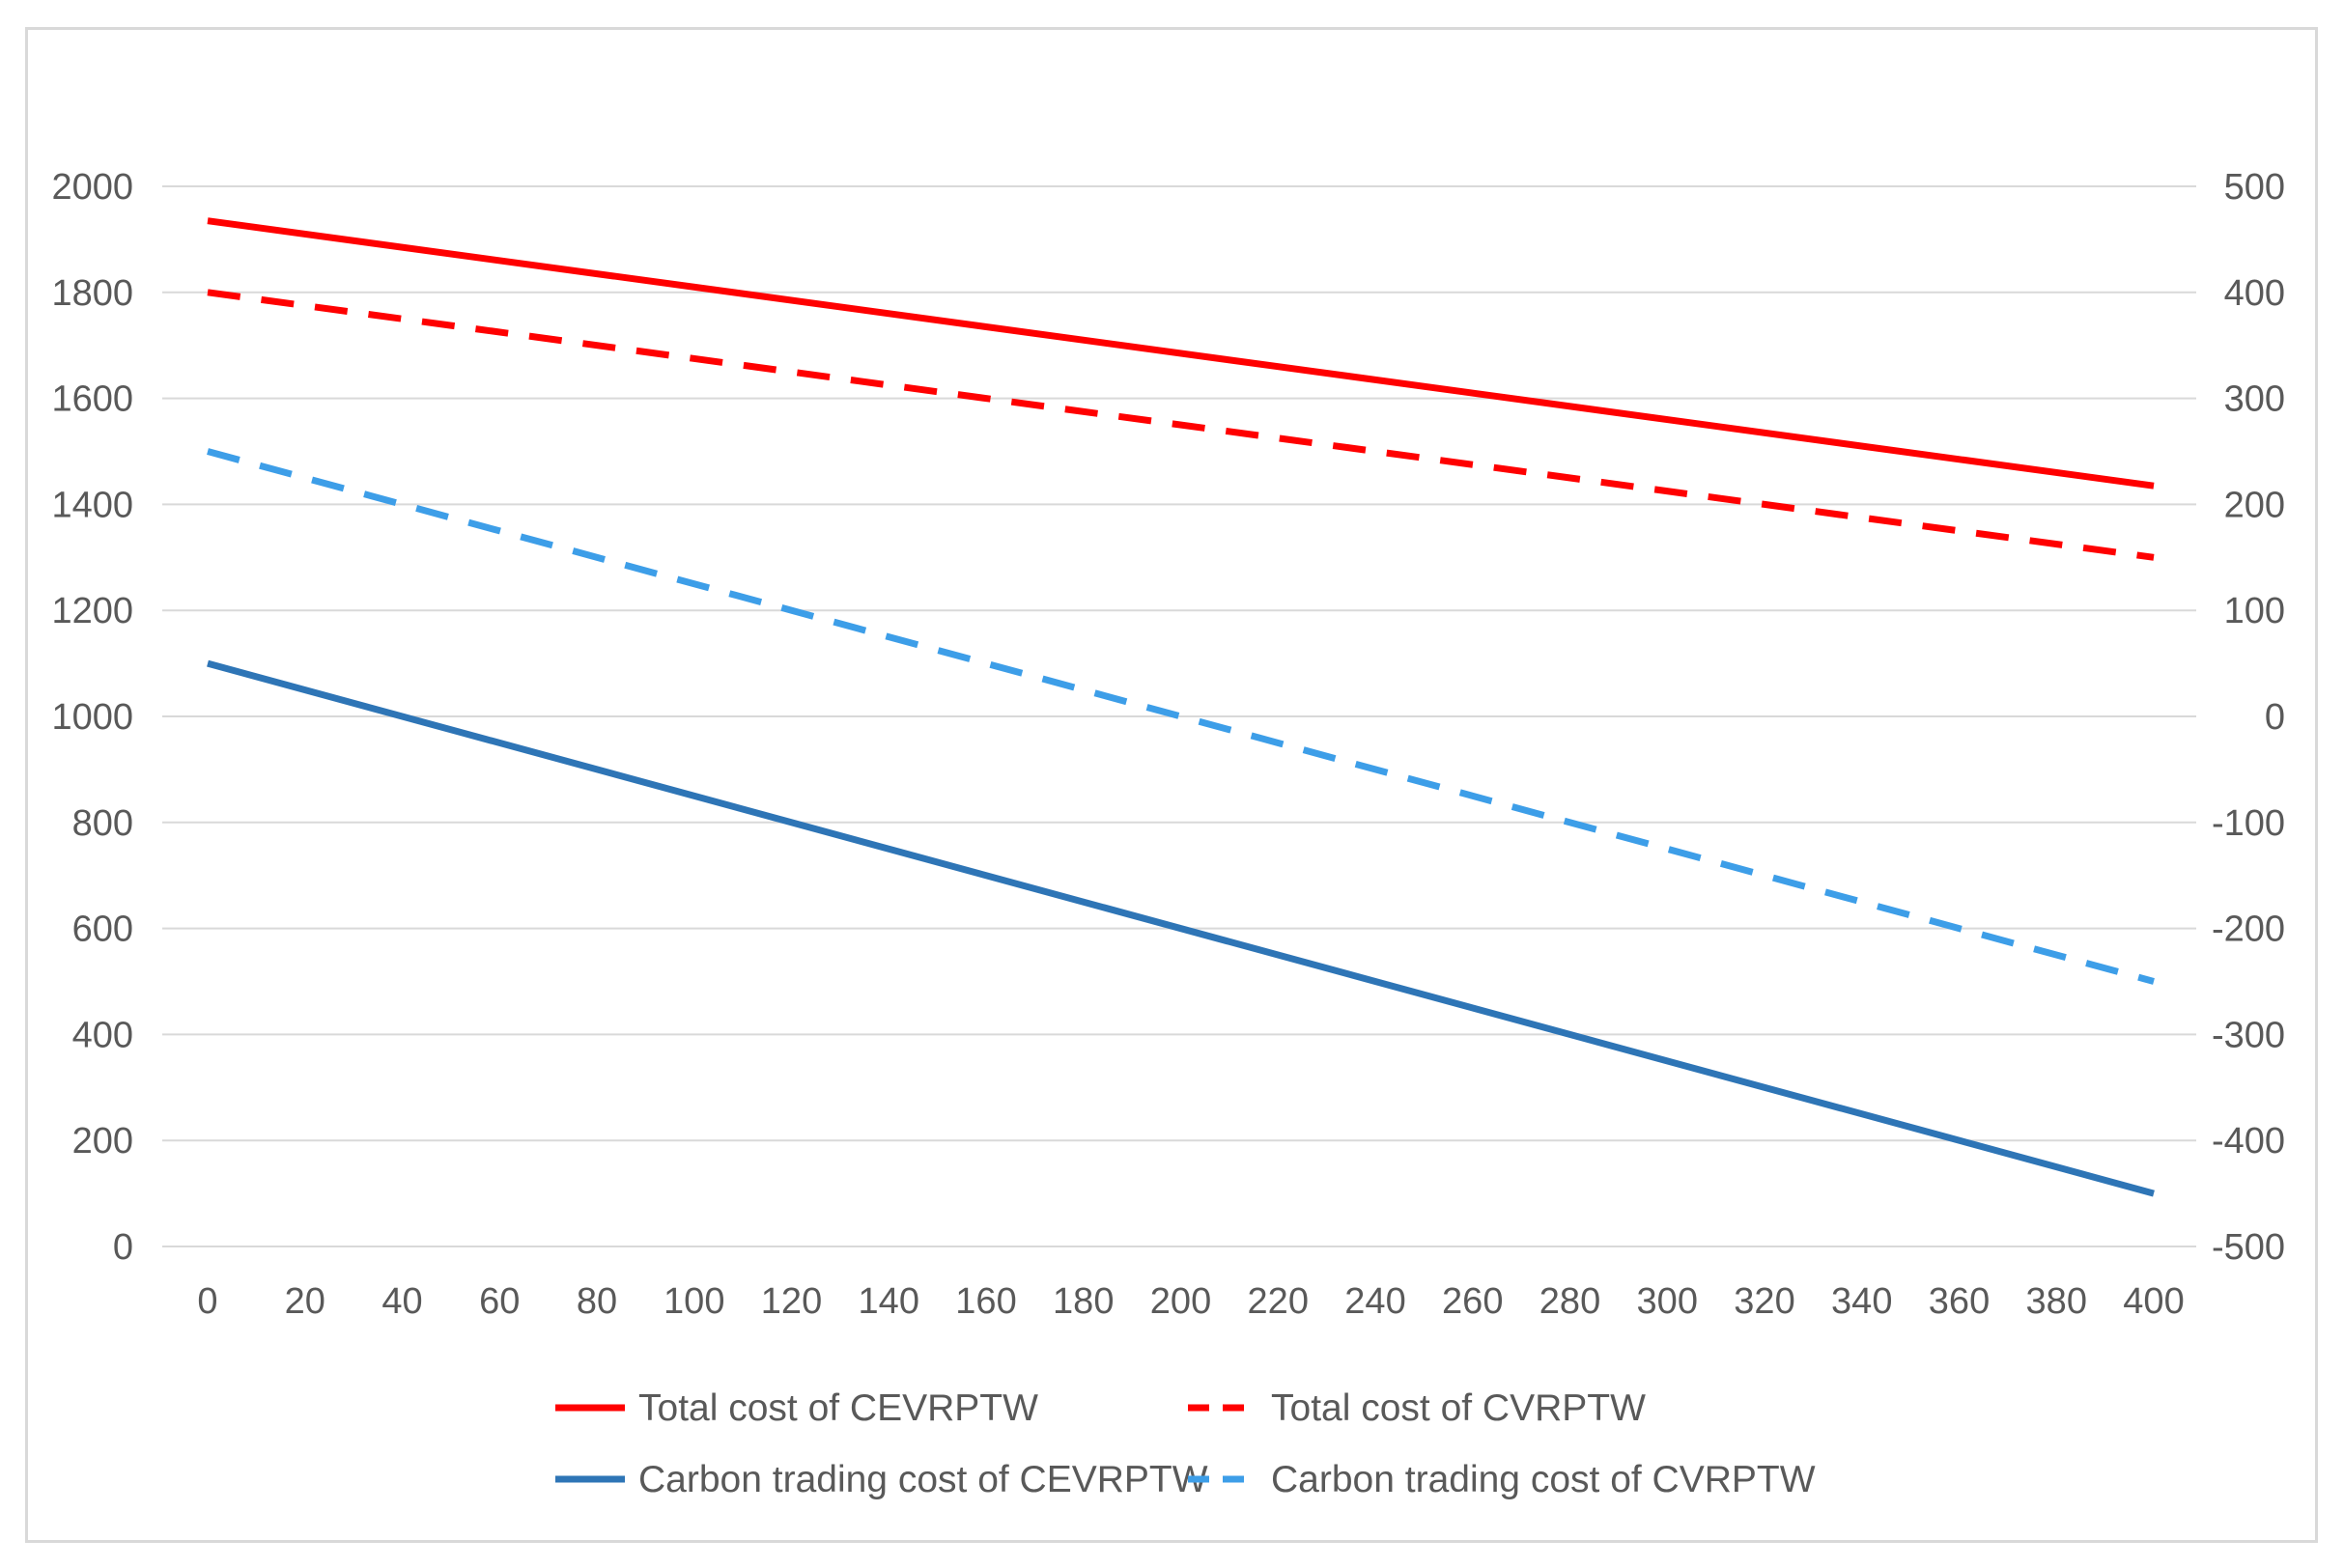  Describe the element at coordinates (102, 824) in the screenshot. I see `y-tick-label: 800` at that location.